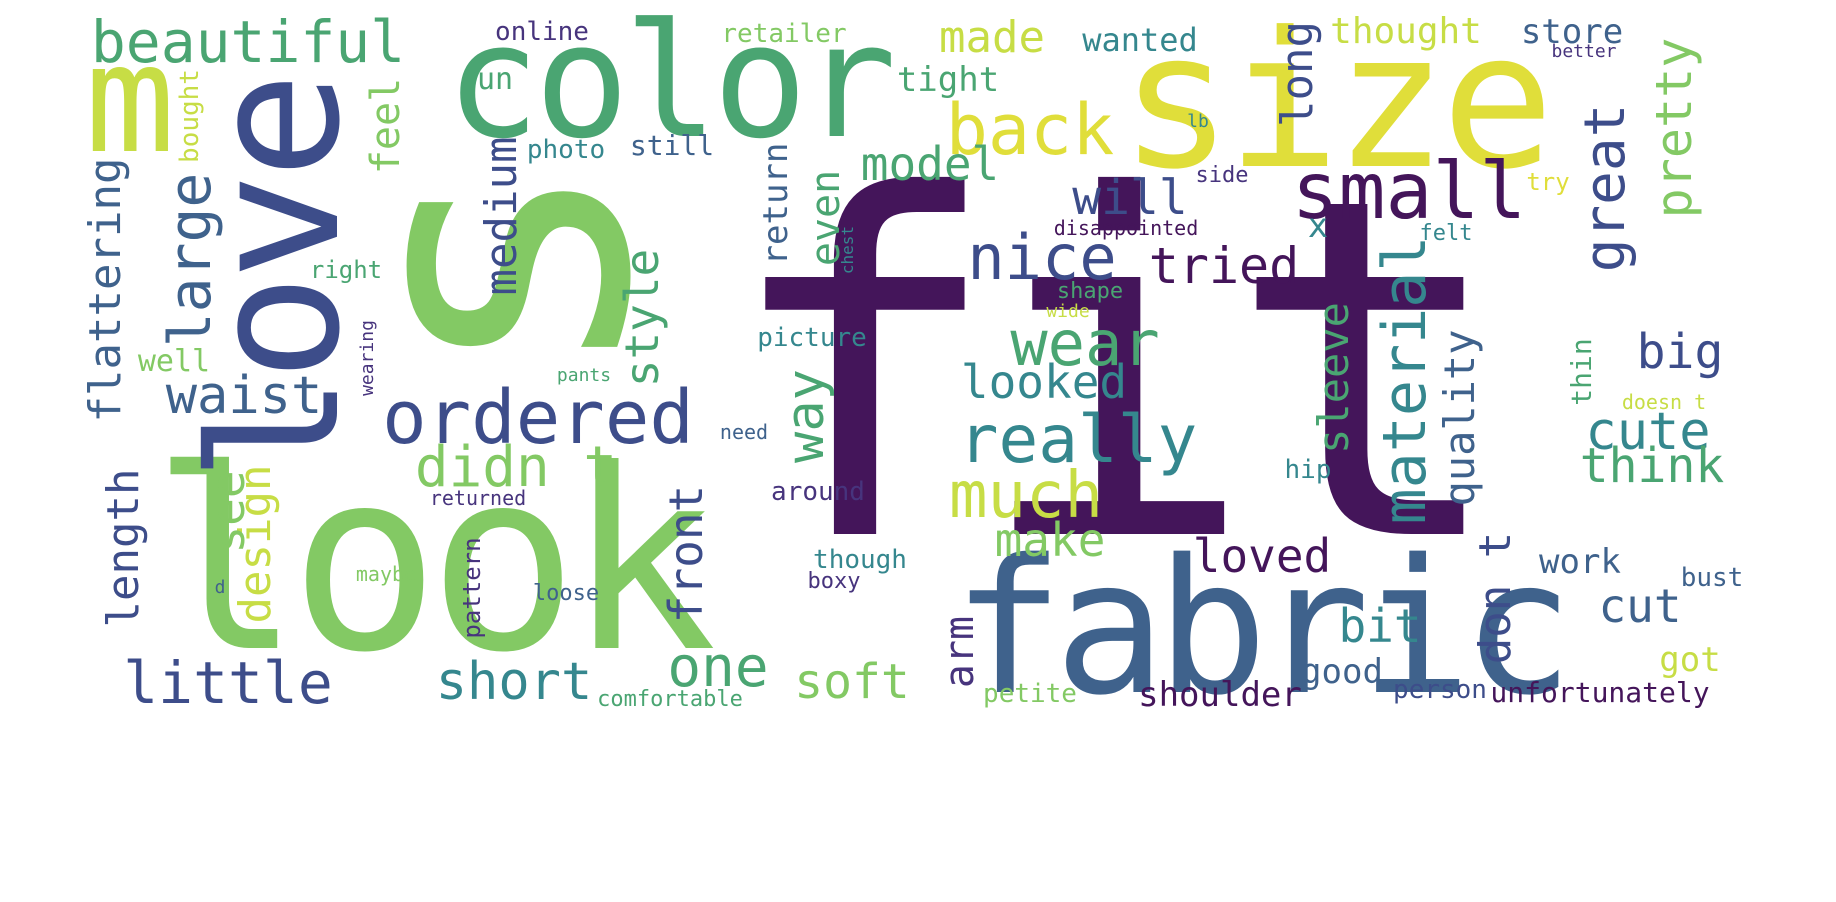 The width and height of the screenshot is (1836, 902). I want to click on word-much: much, so click(1026, 496).